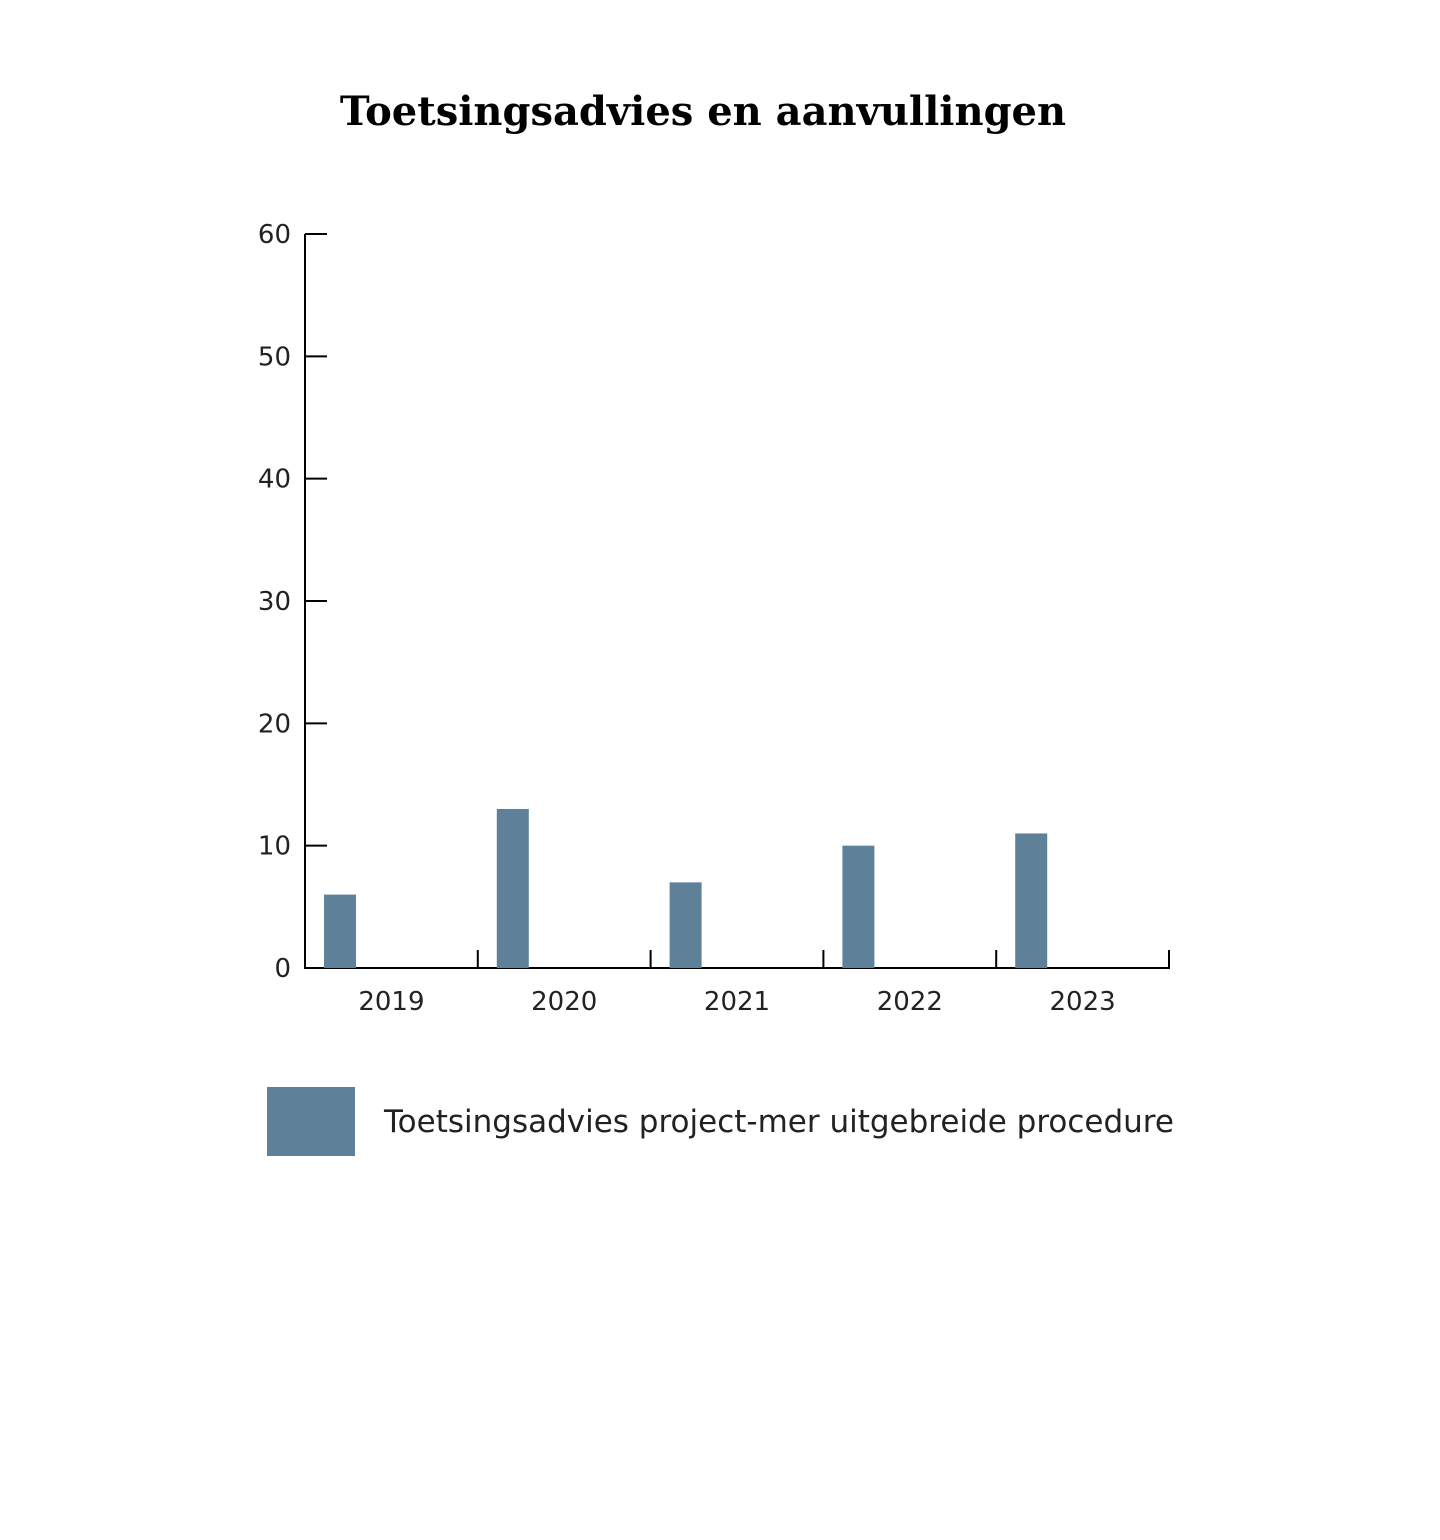 Image resolution: width=1440 pixels, height=1540 pixels. What do you see at coordinates (1083, 1002) in the screenshot?
I see `x-tick-label: 2023` at bounding box center [1083, 1002].